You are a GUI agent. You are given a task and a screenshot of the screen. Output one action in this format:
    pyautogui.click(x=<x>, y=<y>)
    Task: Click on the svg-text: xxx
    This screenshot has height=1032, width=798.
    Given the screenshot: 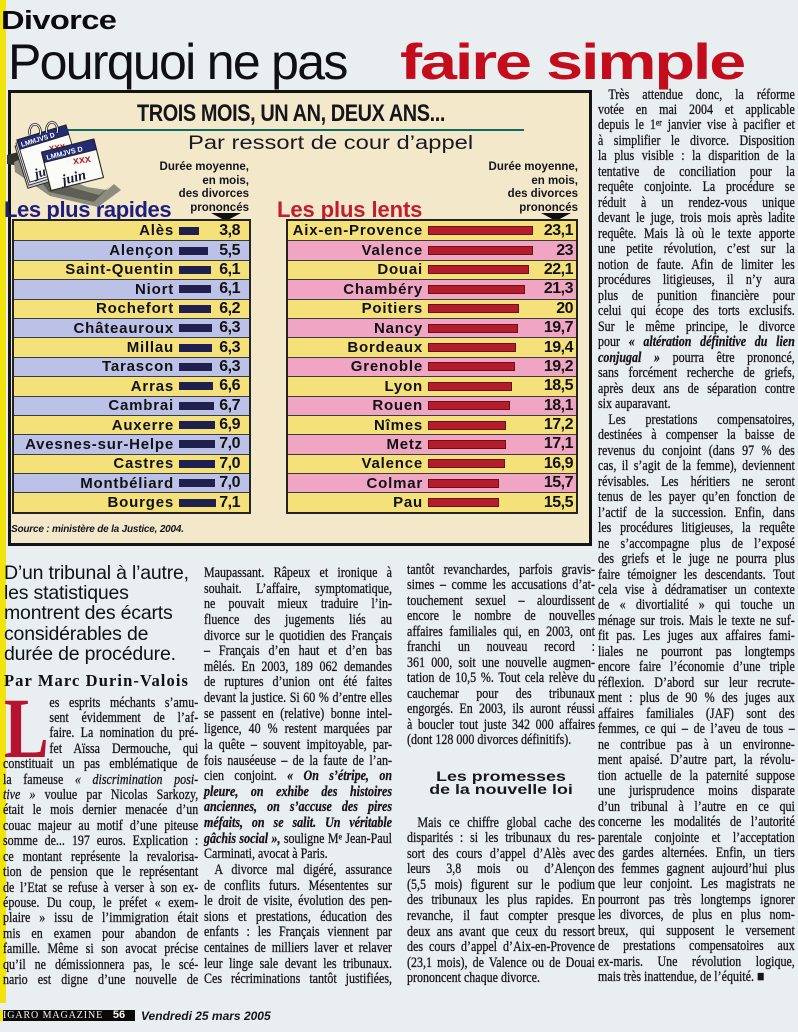 What is the action you would take?
    pyautogui.click(x=82, y=160)
    